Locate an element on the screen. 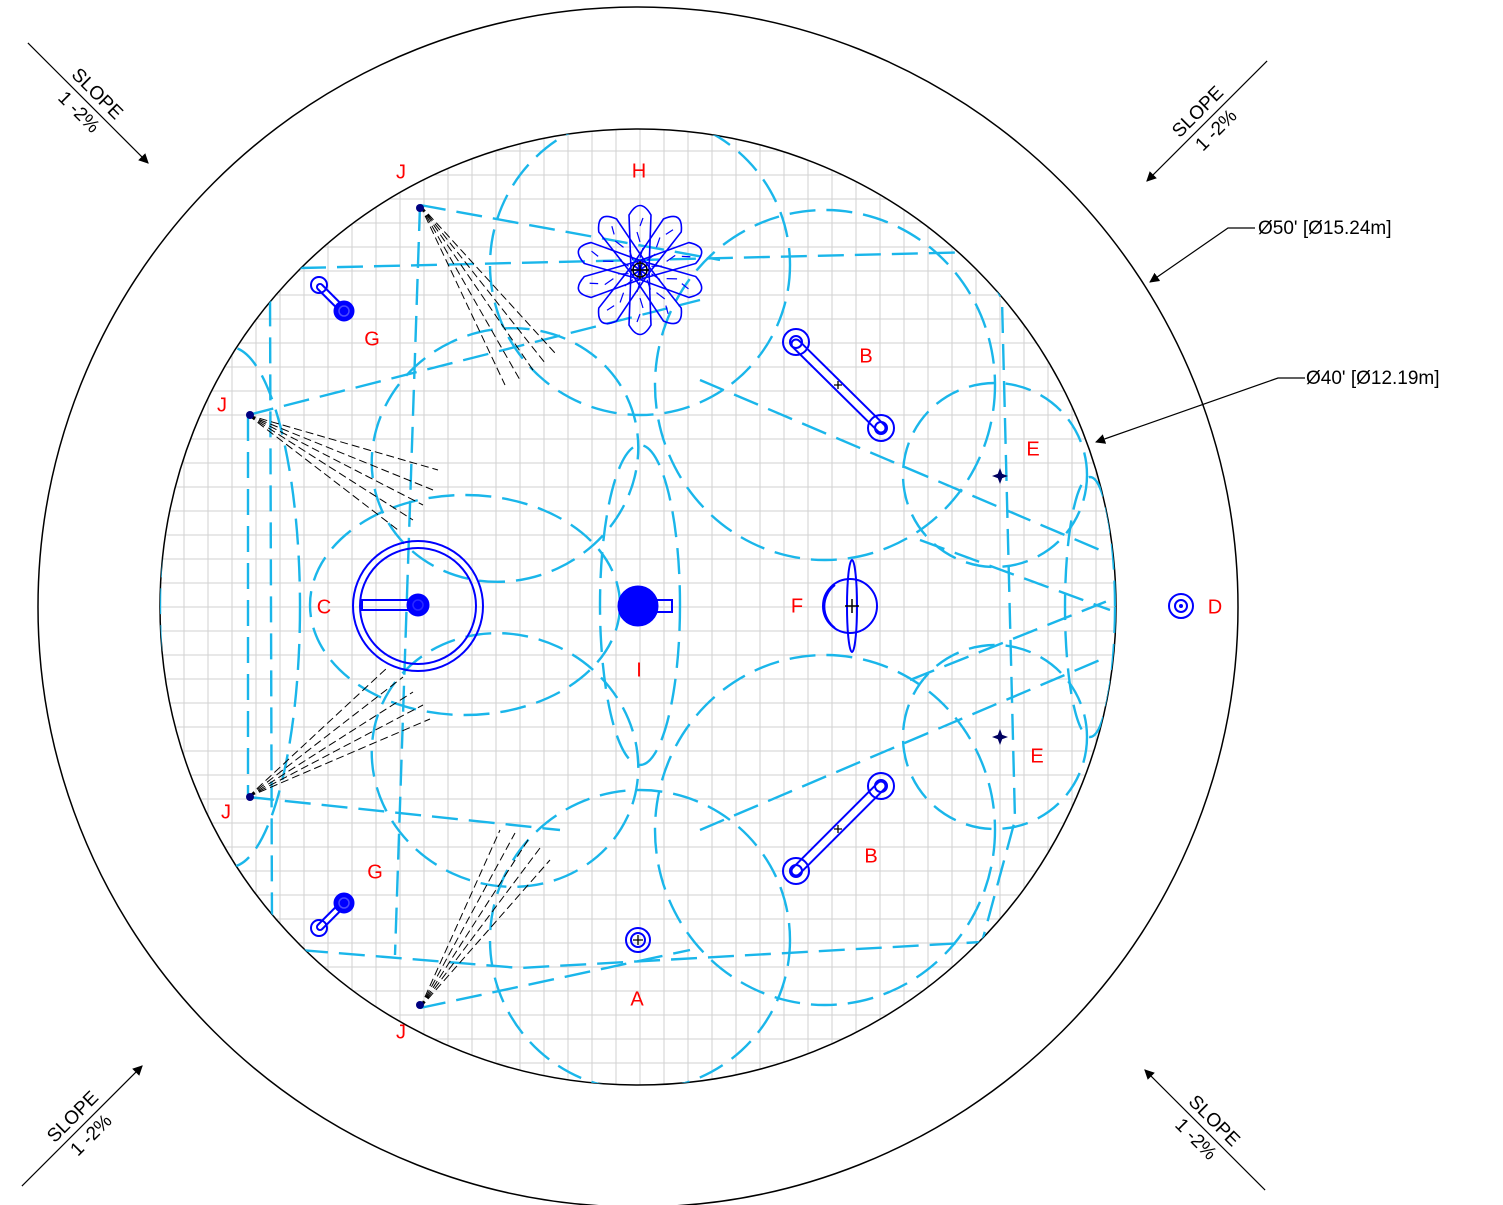  feature-b-top-bar is located at coordinates (838, 385).